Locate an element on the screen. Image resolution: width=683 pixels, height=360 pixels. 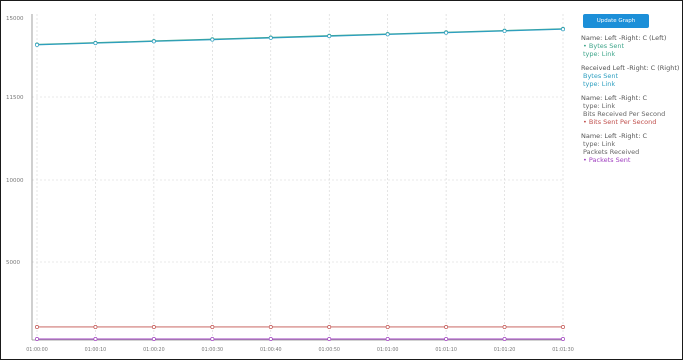
y-tick-label: 10000 is located at coordinates (15, 181).